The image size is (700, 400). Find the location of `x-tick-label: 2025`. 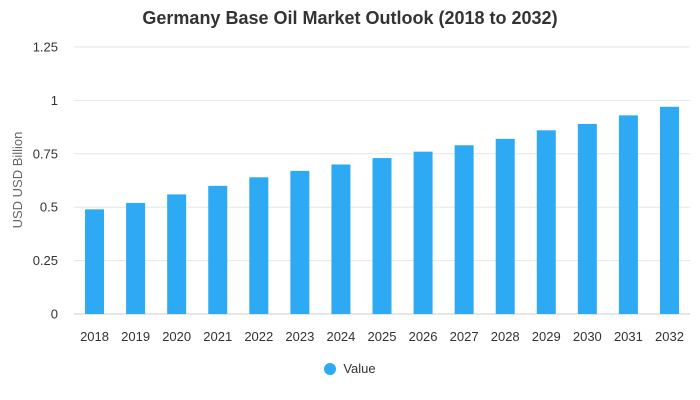

x-tick-label: 2025 is located at coordinates (382, 336).